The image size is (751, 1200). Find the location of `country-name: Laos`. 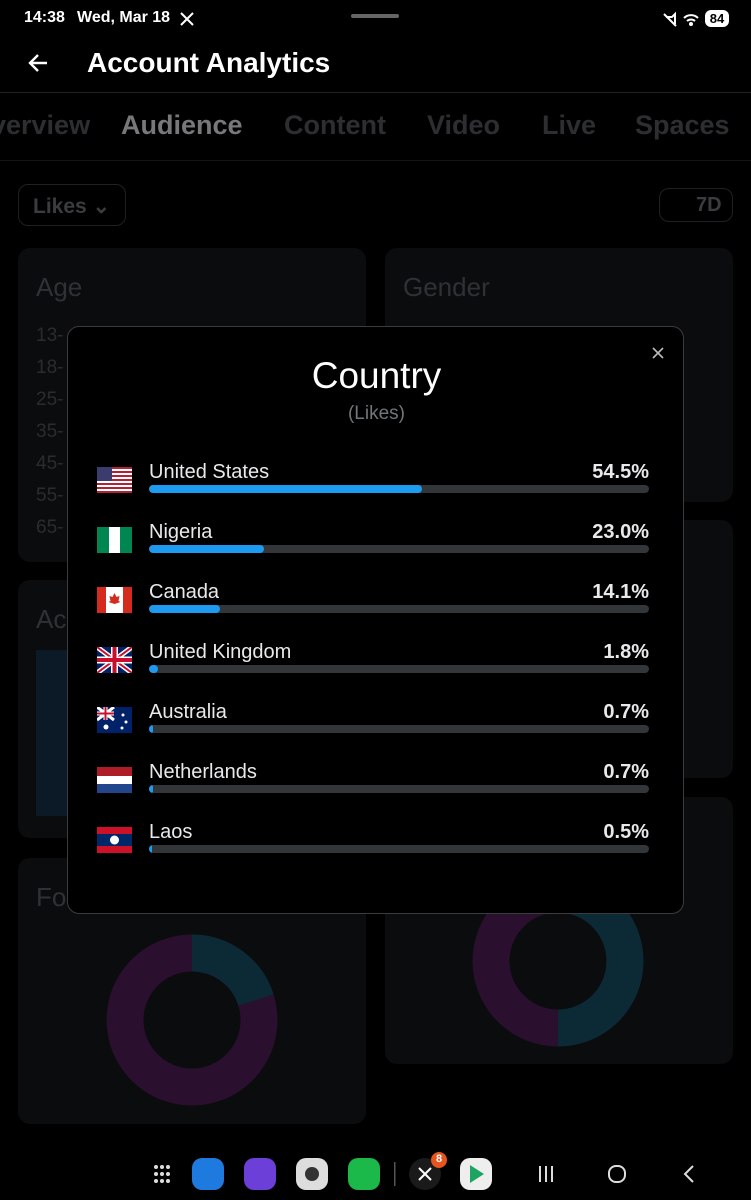

country-name: Laos is located at coordinates (171, 832).